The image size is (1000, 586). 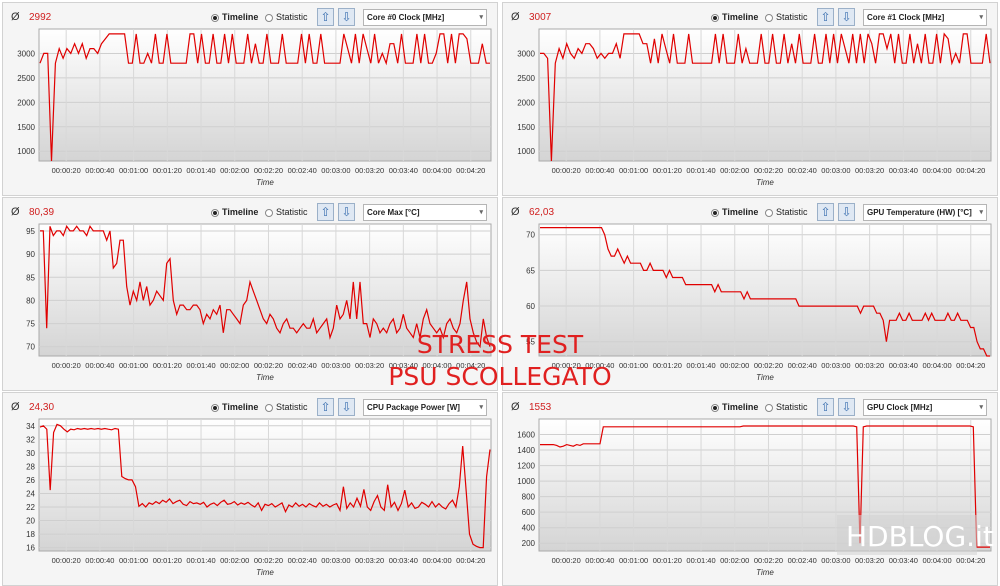 I want to click on average-value: 3007, so click(x=540, y=17).